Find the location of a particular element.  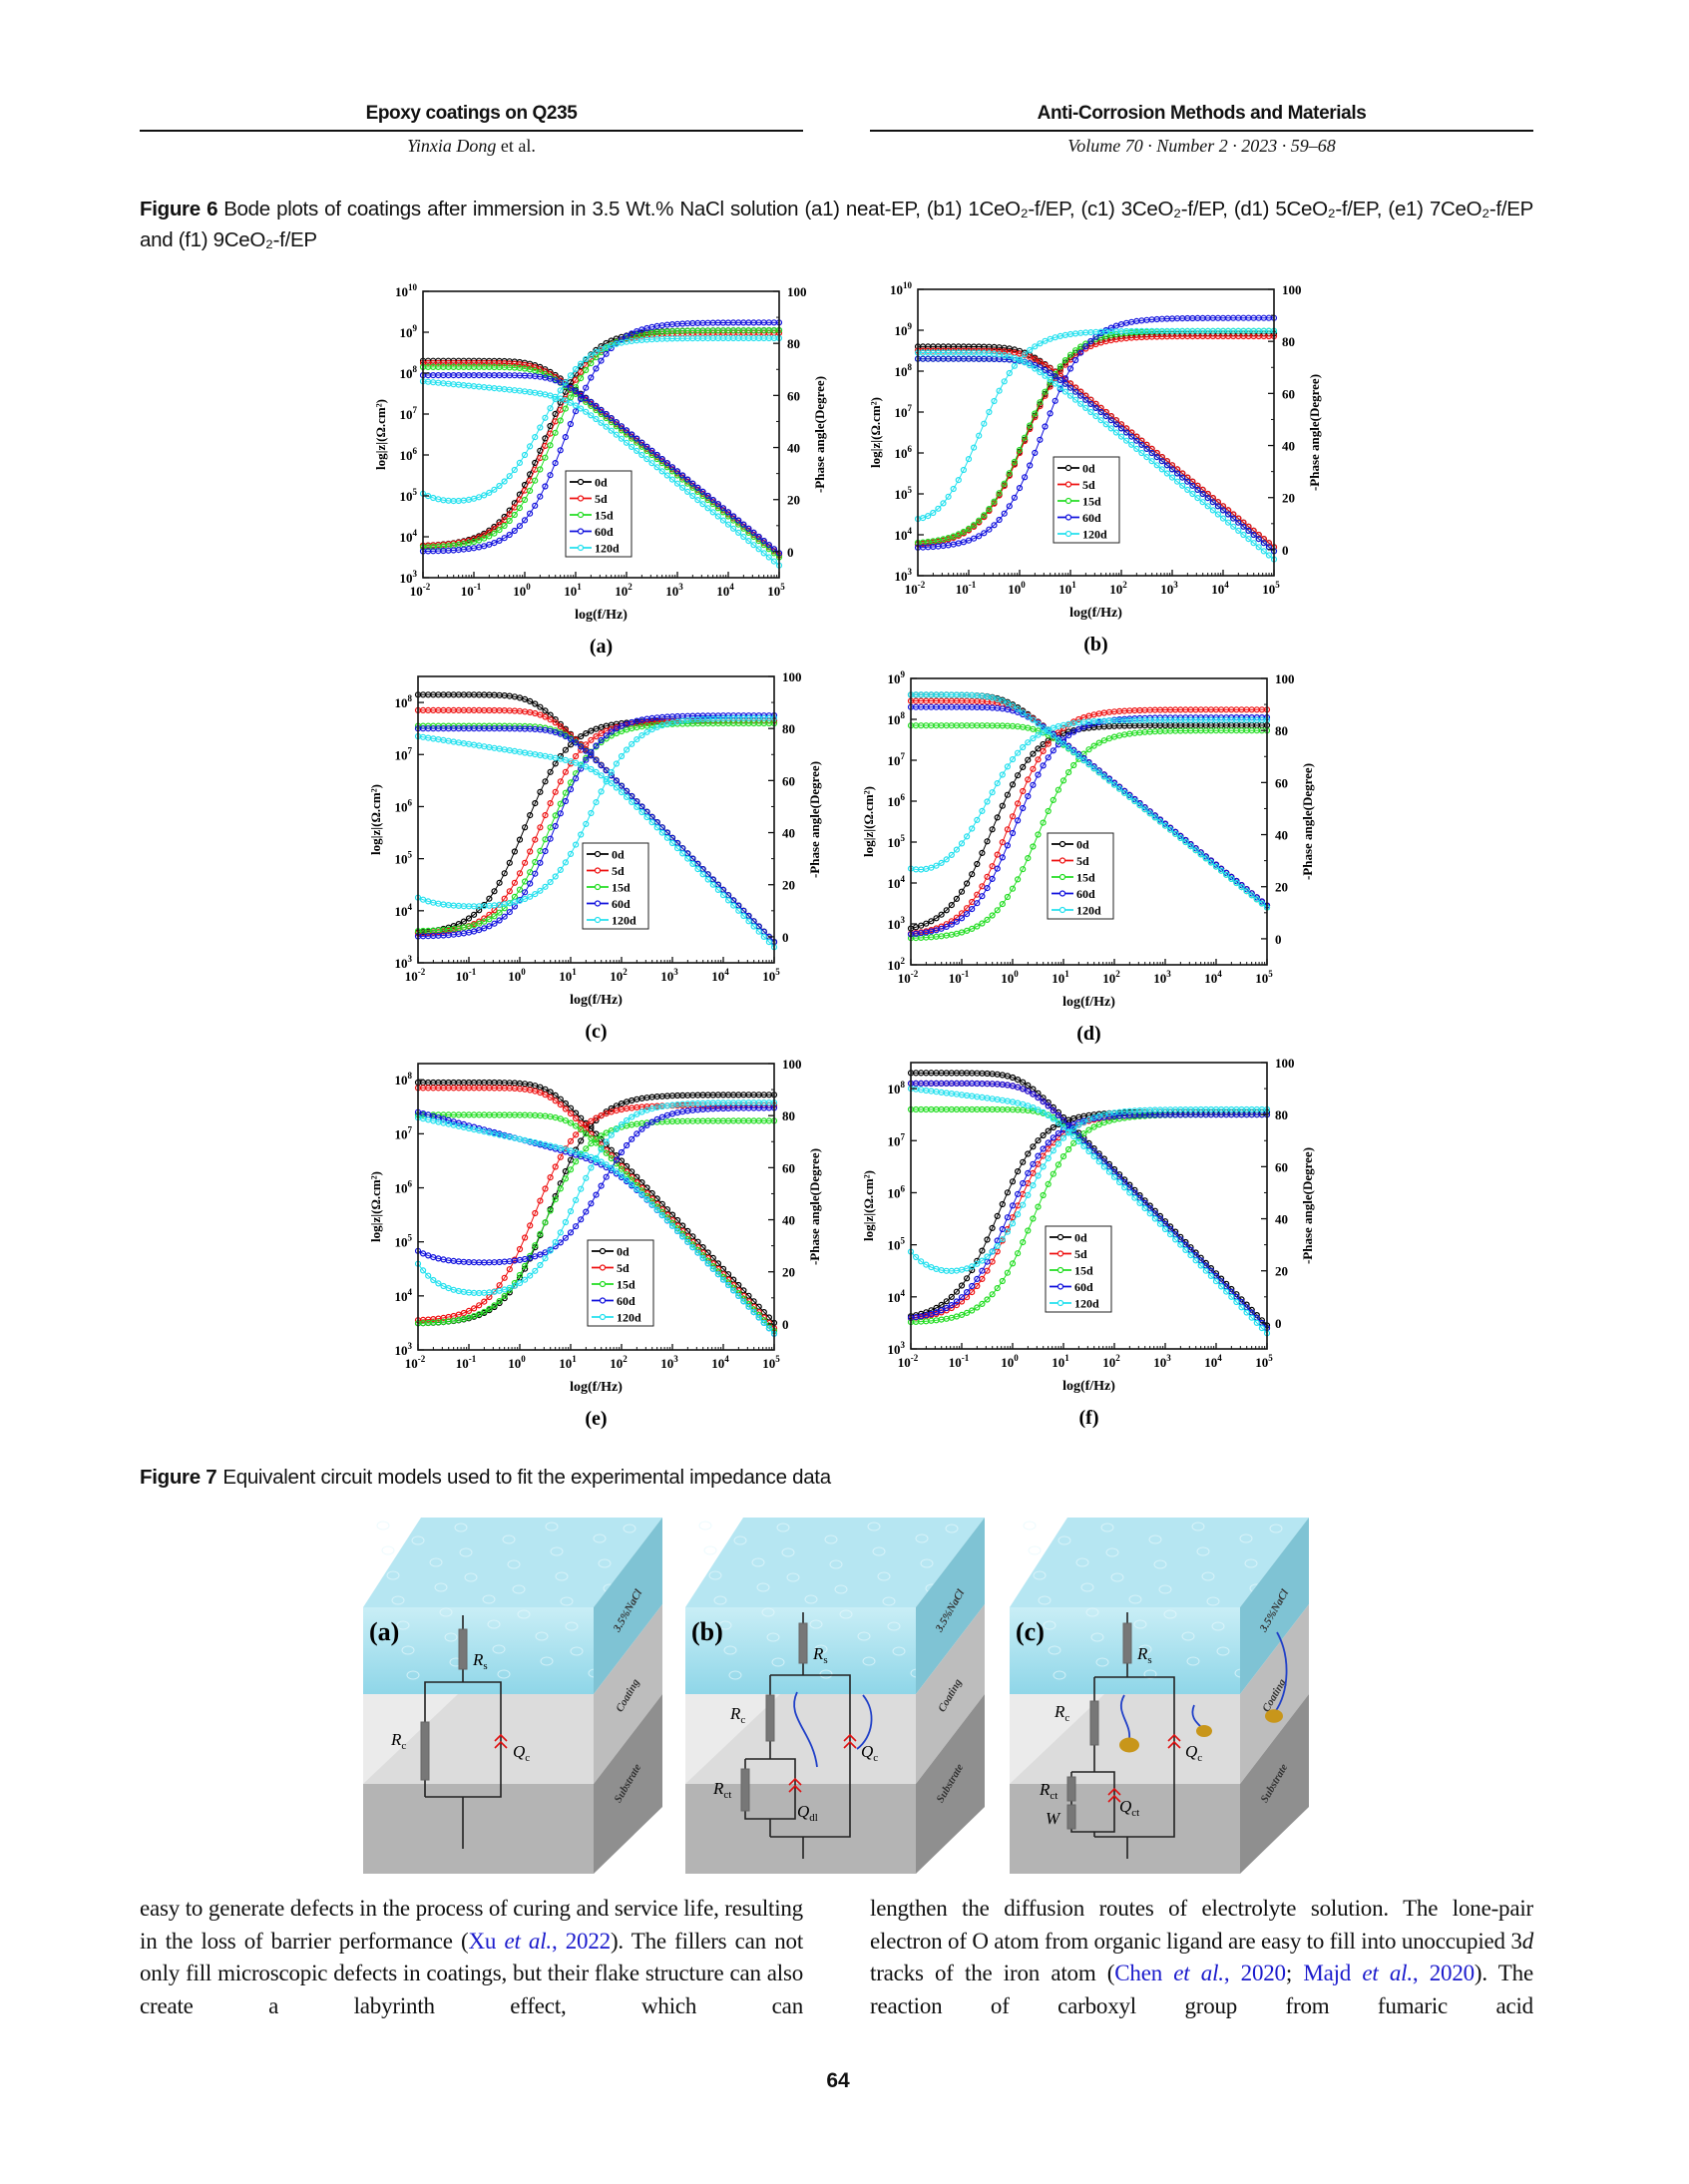

series-120d is located at coordinates (596, 1218).